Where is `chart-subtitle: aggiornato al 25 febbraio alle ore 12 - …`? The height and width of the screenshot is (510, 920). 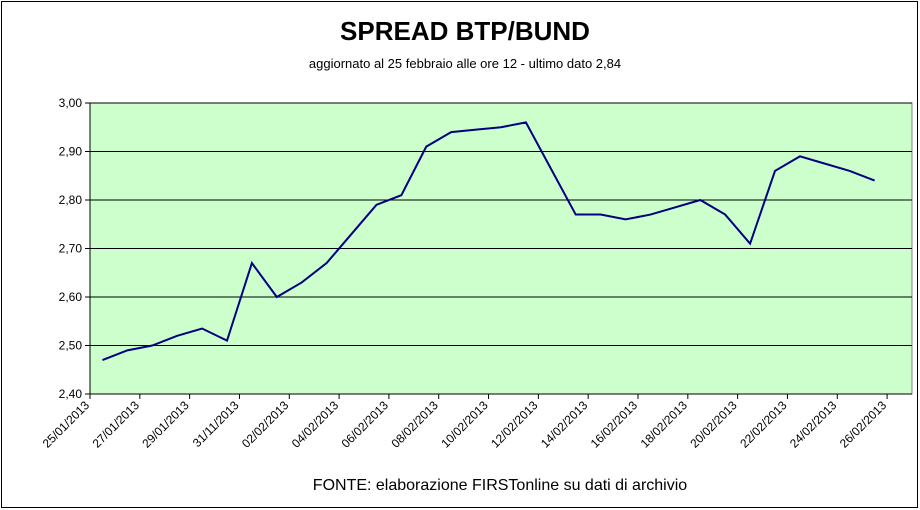
chart-subtitle: aggiornato al 25 febbraio alle ore 12 - … is located at coordinates (465, 63).